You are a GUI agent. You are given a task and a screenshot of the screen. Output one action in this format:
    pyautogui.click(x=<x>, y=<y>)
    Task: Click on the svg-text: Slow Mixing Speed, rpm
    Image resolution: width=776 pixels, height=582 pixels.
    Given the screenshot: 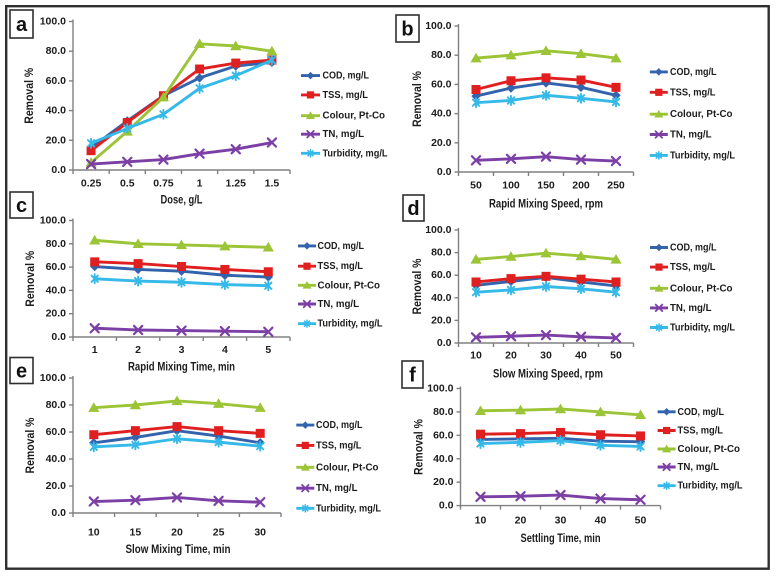 What is the action you would take?
    pyautogui.click(x=548, y=375)
    